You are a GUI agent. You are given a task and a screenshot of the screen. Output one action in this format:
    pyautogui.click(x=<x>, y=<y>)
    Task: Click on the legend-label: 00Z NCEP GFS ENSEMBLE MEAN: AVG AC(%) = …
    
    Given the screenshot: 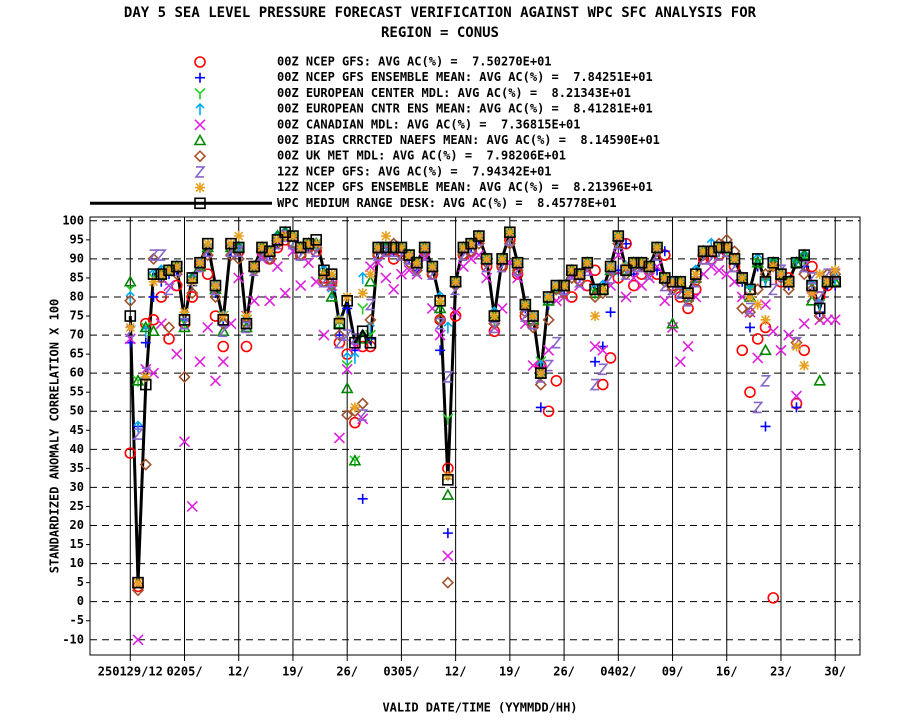 What is the action you would take?
    pyautogui.click(x=465, y=77)
    